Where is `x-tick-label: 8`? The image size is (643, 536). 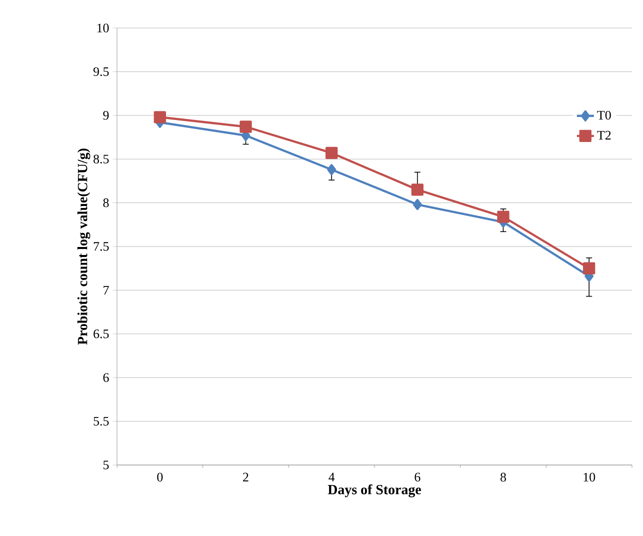
x-tick-label: 8 is located at coordinates (503, 477).